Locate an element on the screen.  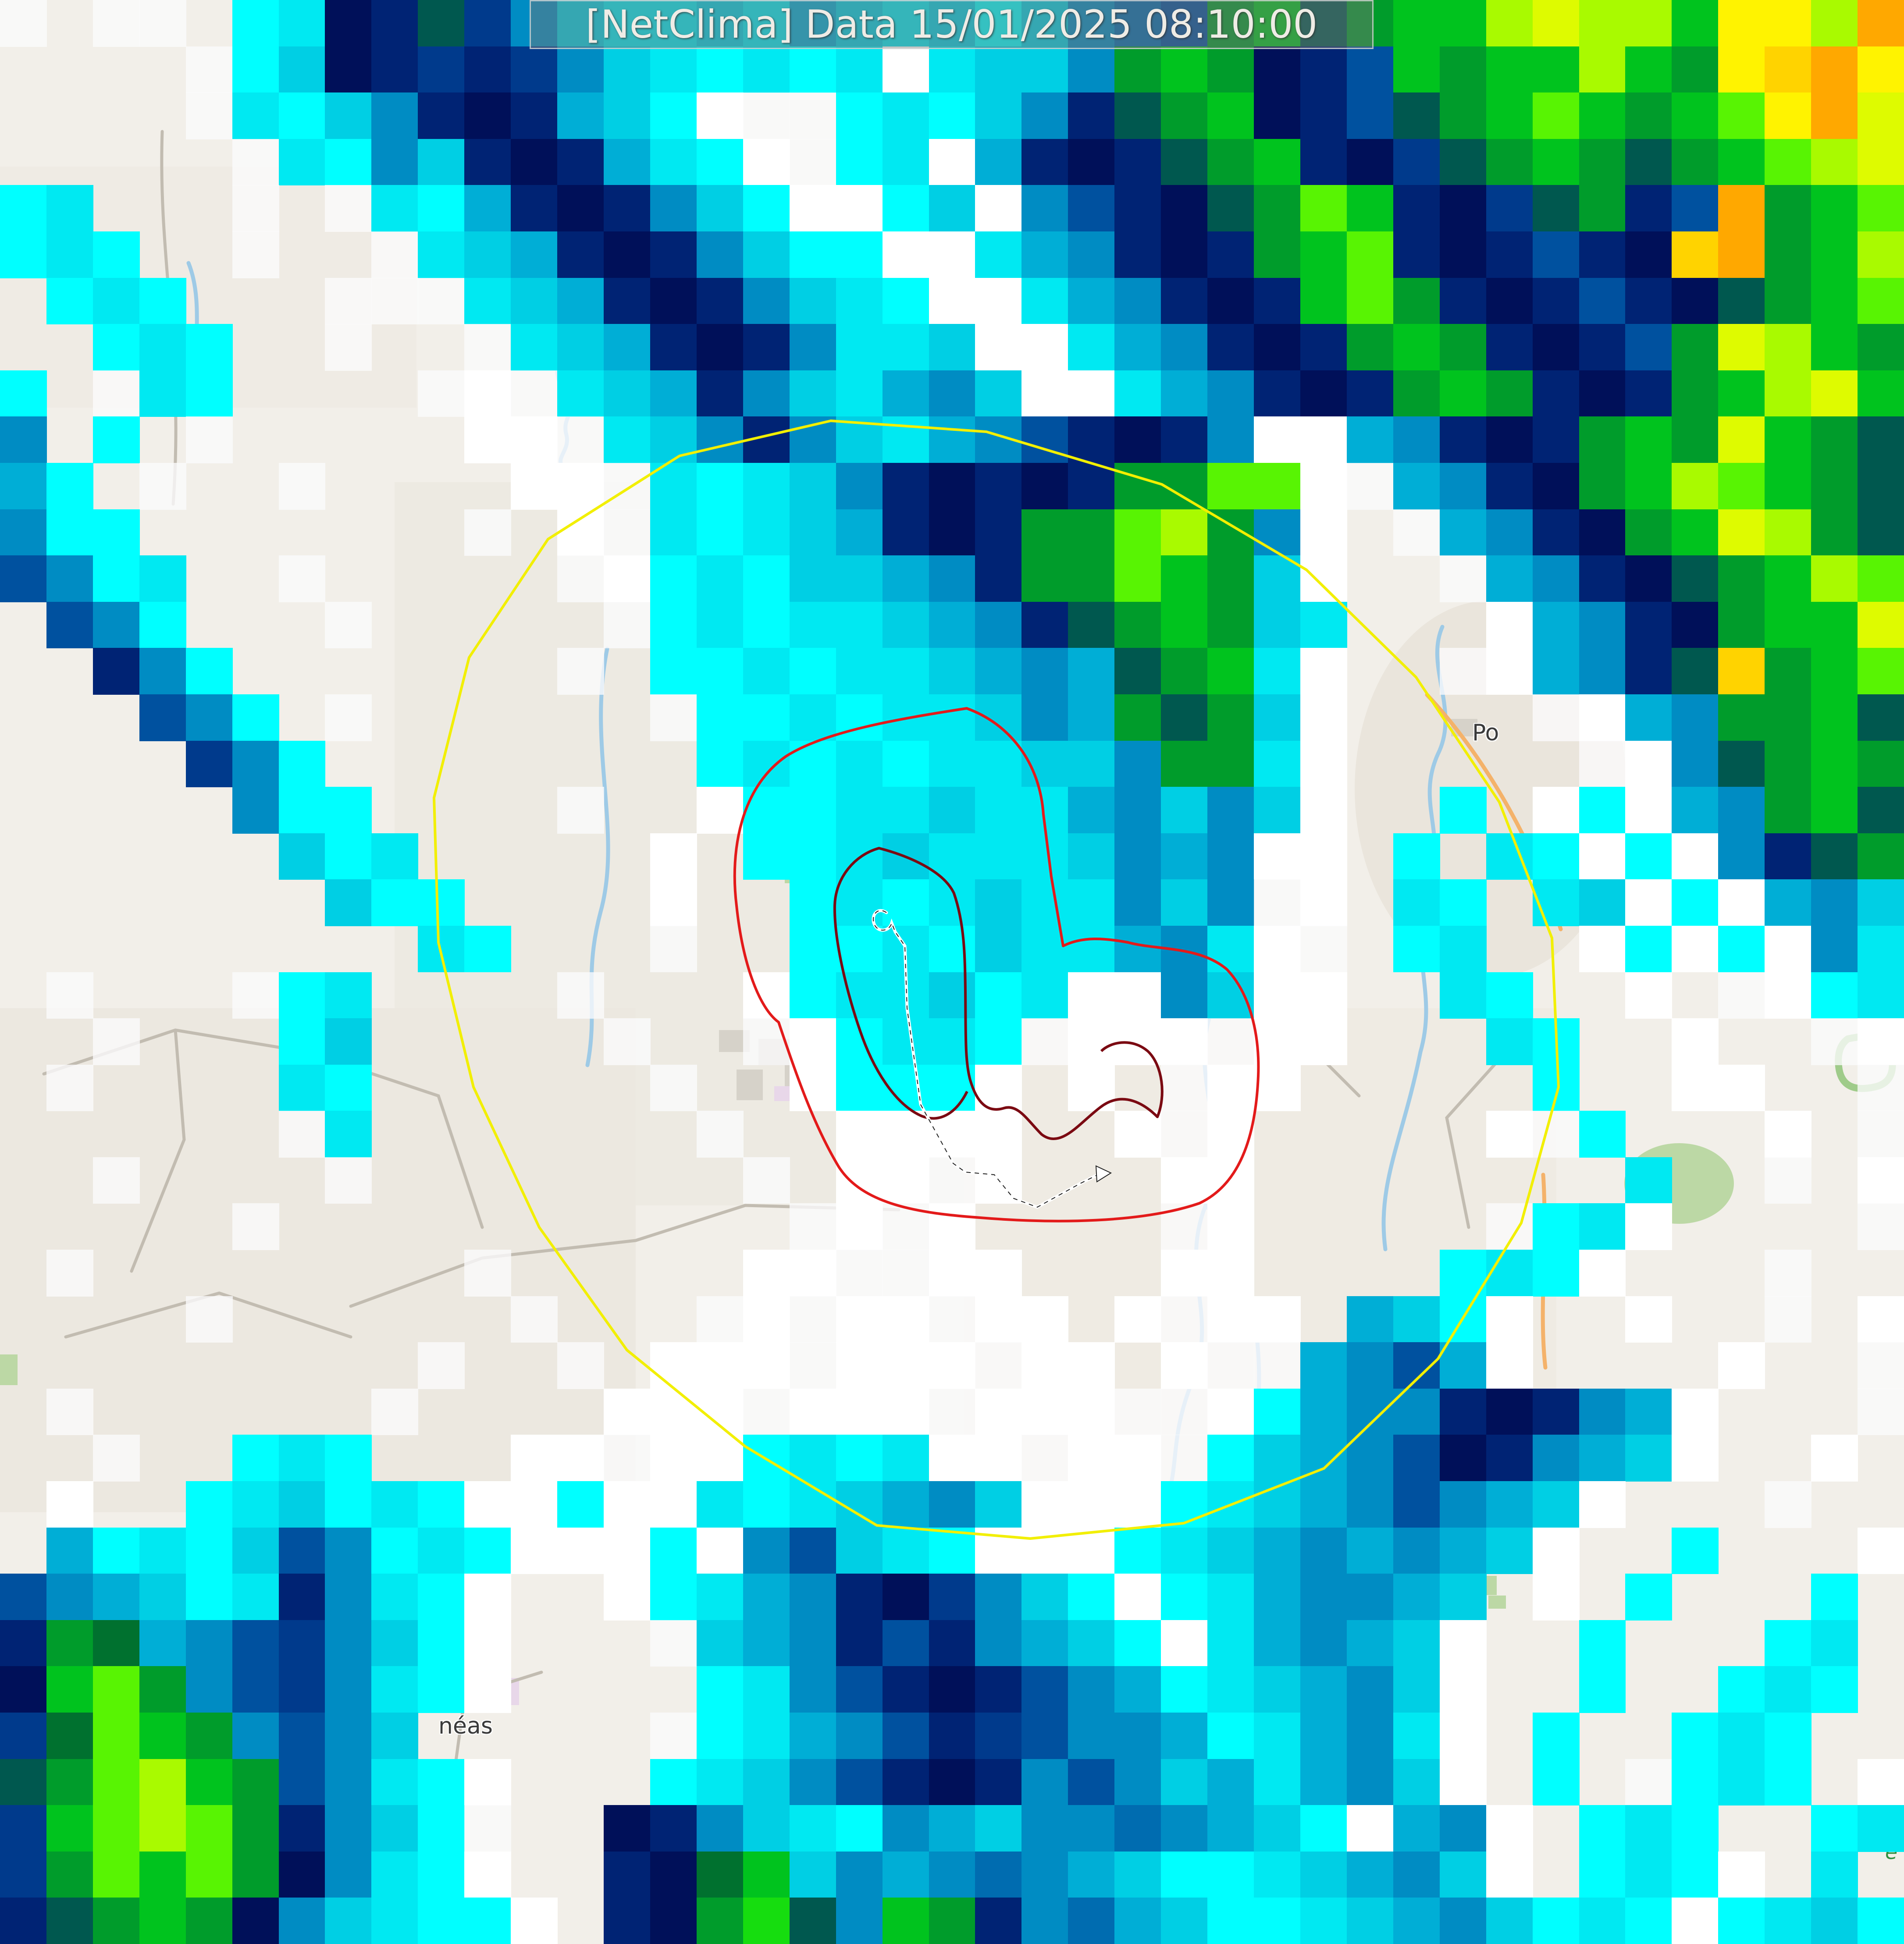
title-bar: [NetClima] Data 15/01/2025 08:10:00 is located at coordinates (952, 24).